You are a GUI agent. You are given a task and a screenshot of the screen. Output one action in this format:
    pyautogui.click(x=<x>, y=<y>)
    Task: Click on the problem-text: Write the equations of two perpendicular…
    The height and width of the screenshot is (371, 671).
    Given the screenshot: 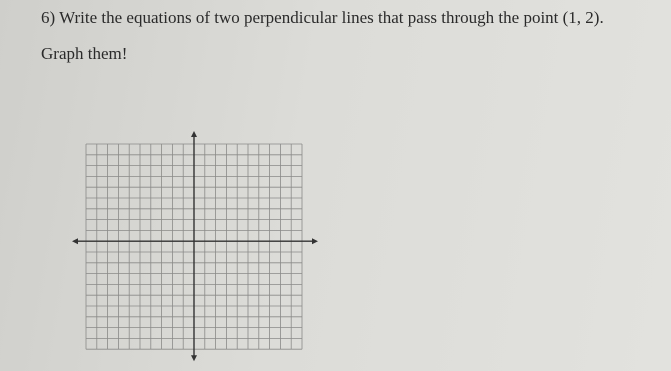 What is the action you would take?
    pyautogui.click(x=331, y=17)
    